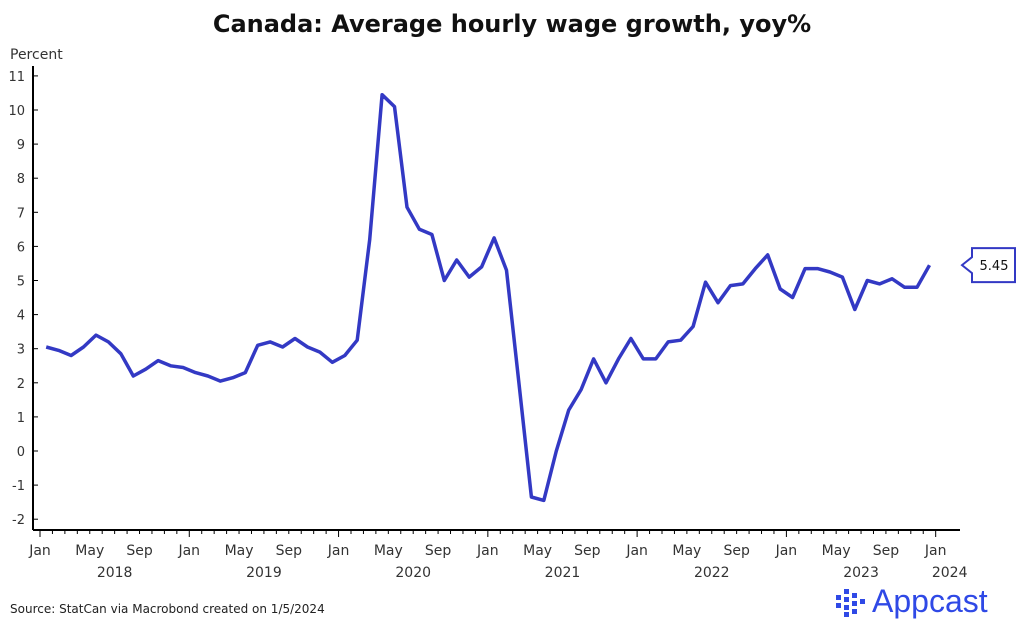 The height and width of the screenshot is (633, 1024). Describe the element at coordinates (21, 350) in the screenshot. I see `y-tick-label: 3` at that location.